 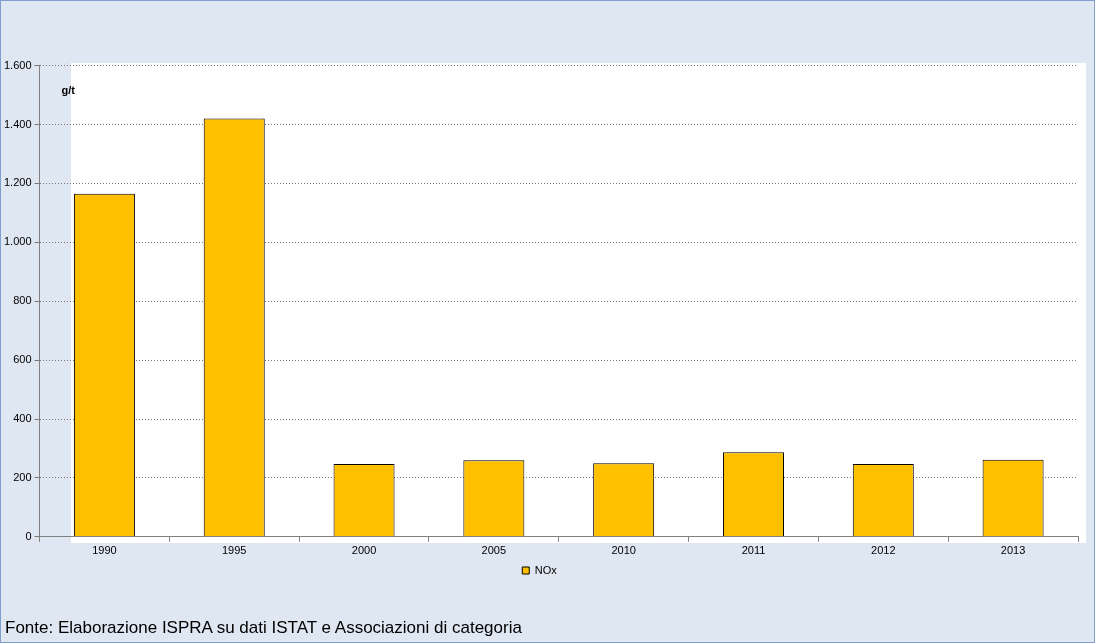 I want to click on source-note: Fonte: Elaborazione ISPRA su dati ISTAT e Associazioni di categoria, so click(x=263, y=628).